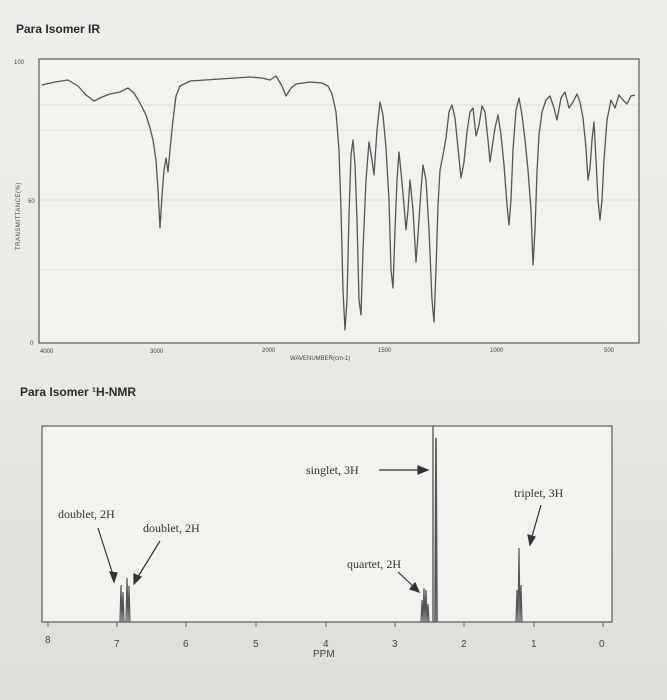 This screenshot has width=667, height=700. What do you see at coordinates (609, 351) in the screenshot?
I see `ir-xtick-500: 500` at bounding box center [609, 351].